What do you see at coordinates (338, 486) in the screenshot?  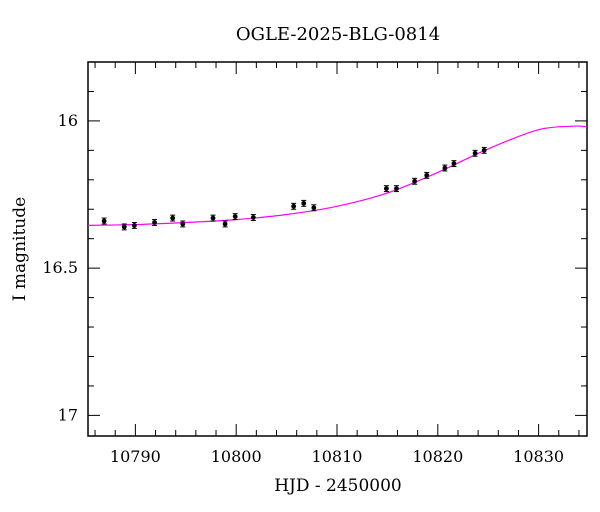 I see `x-axis-label: HJD - 2450000` at bounding box center [338, 486].